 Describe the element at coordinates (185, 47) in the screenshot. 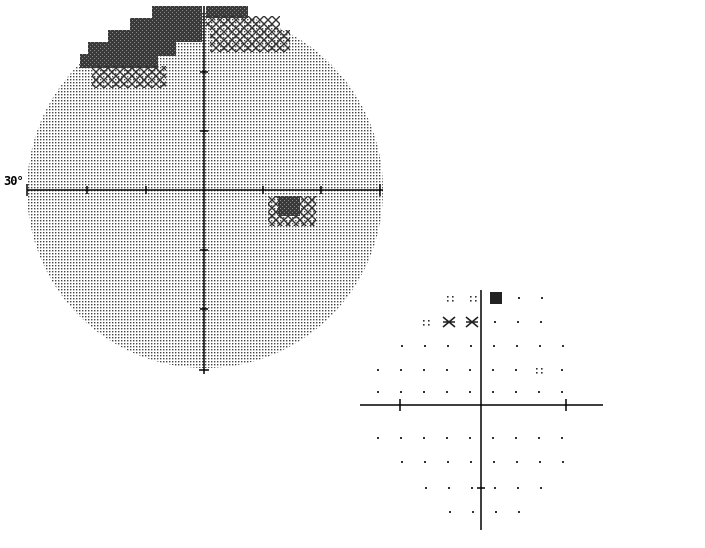

I see `superior-defect-cluster` at that location.